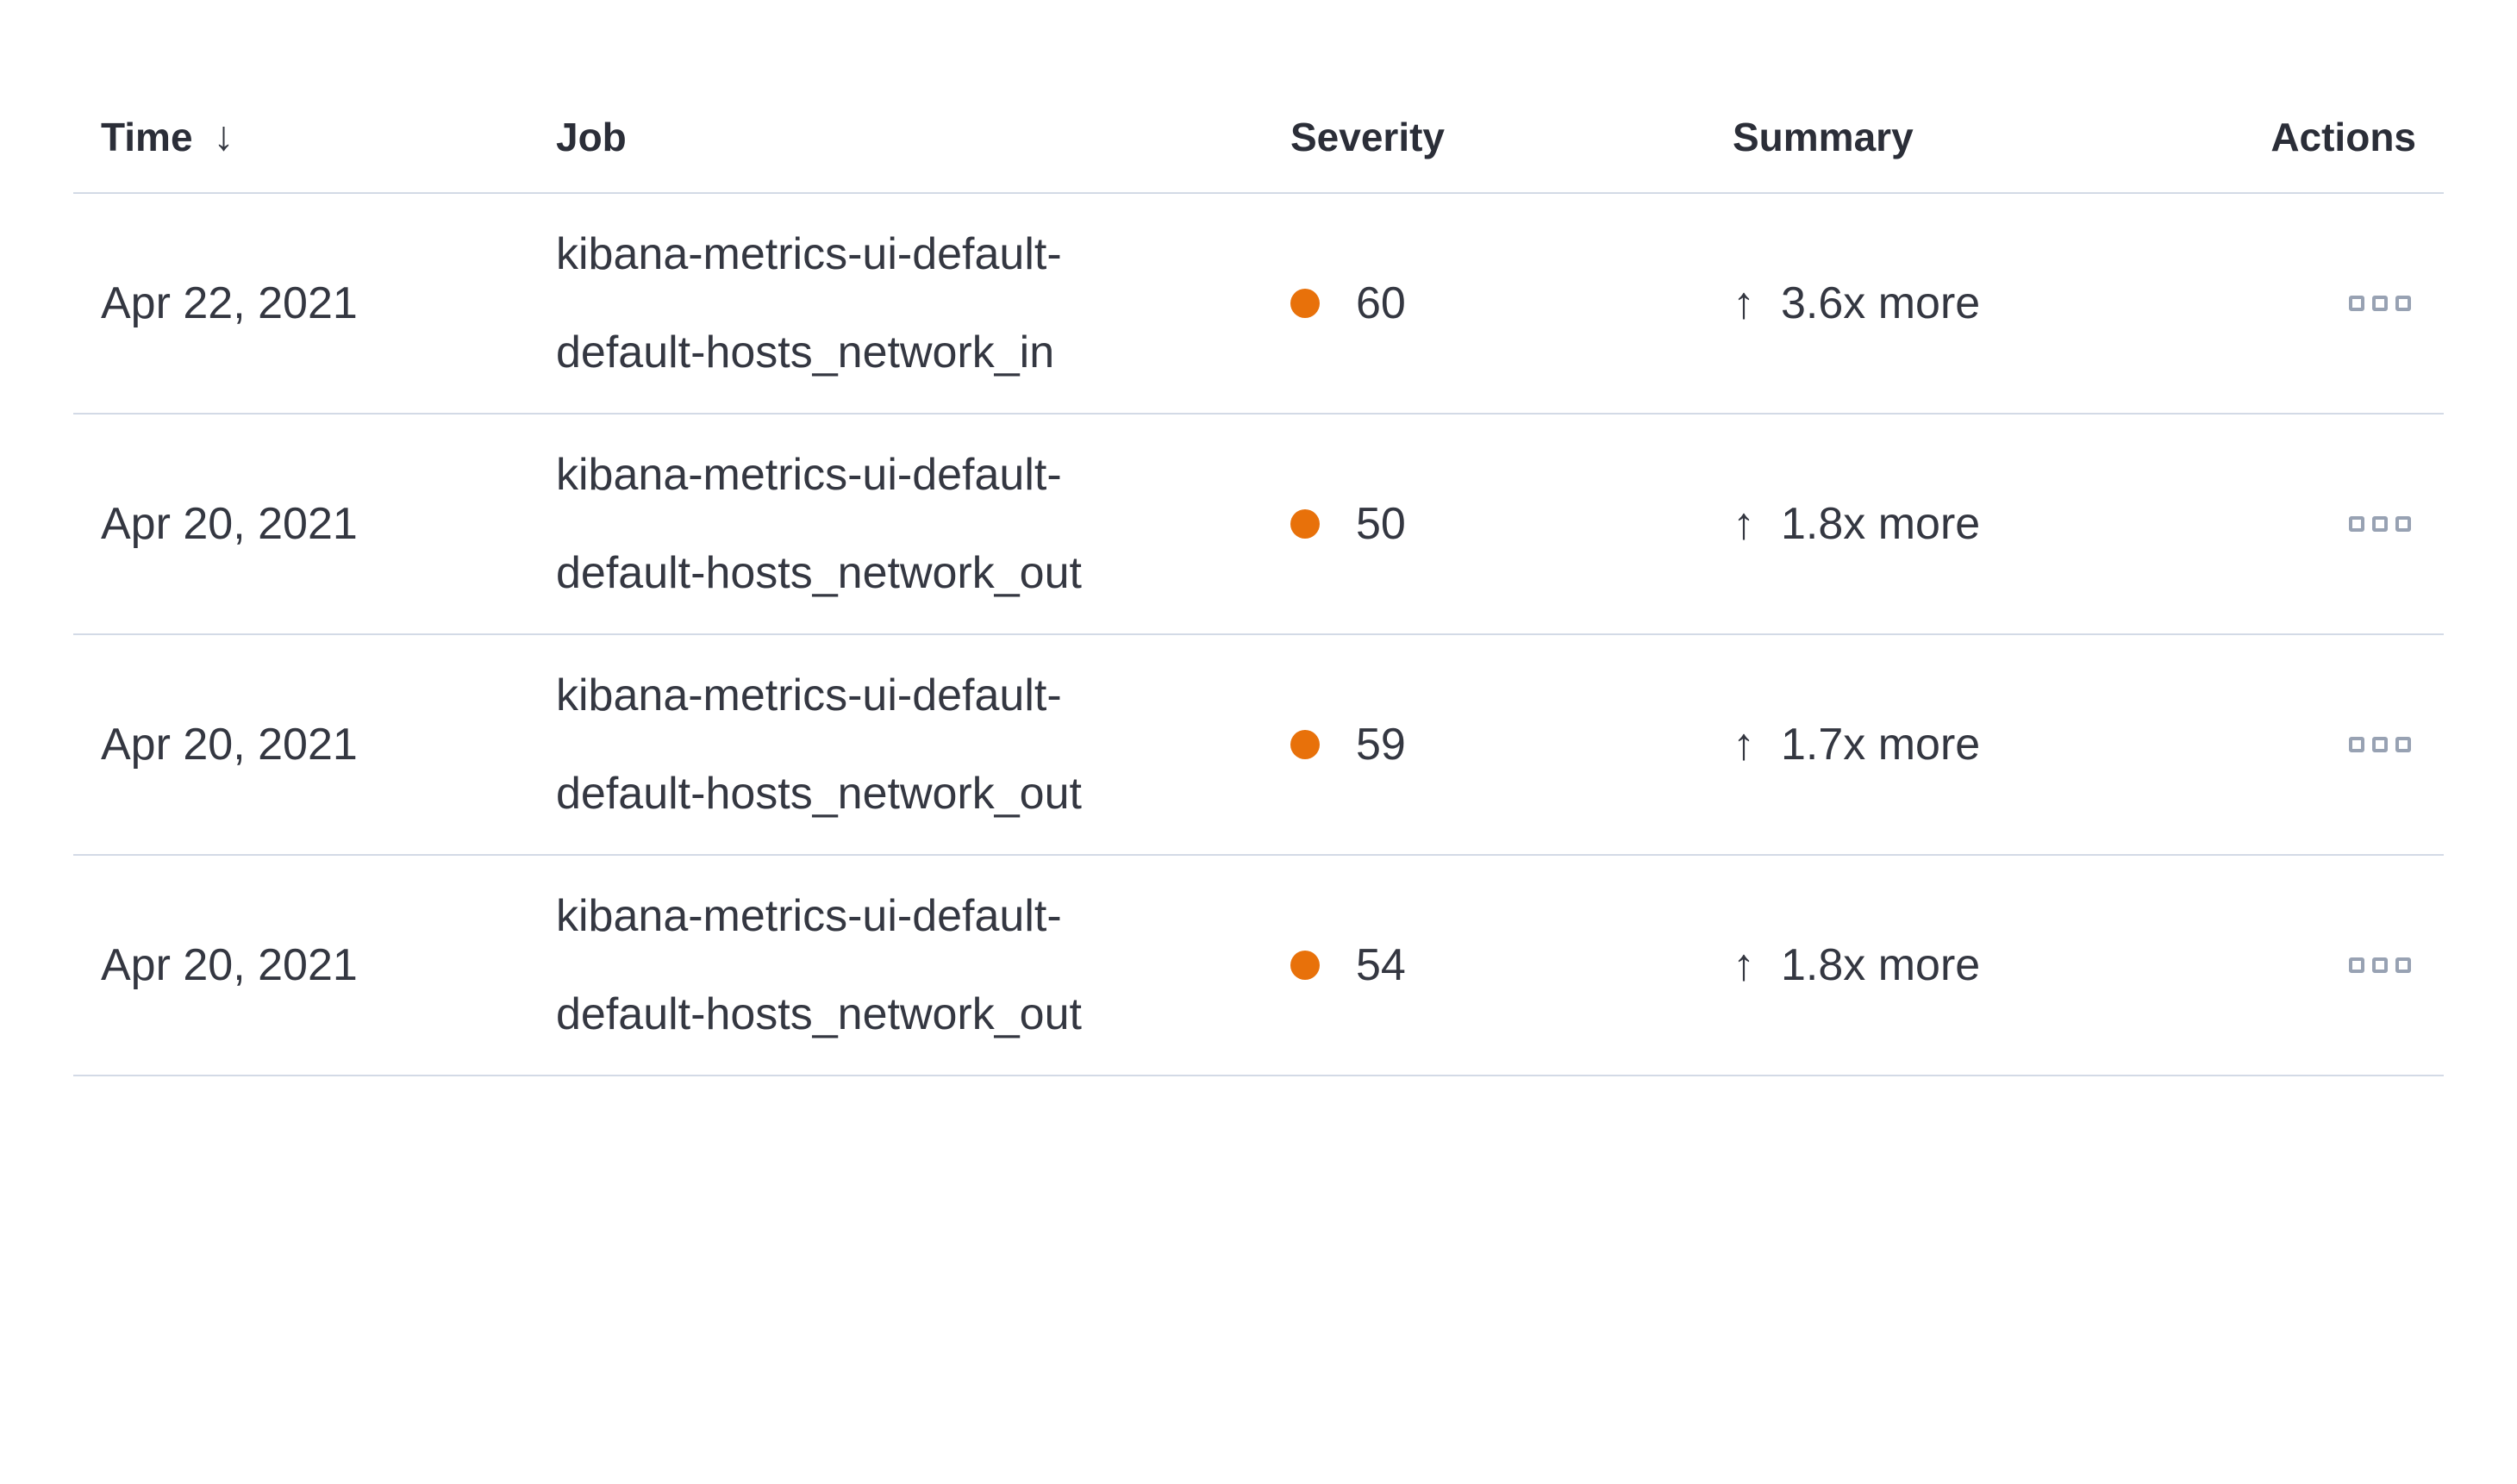 The width and height of the screenshot is (2517, 1484). Describe the element at coordinates (1484, 965) in the screenshot. I see `severity-cell: 54` at that location.